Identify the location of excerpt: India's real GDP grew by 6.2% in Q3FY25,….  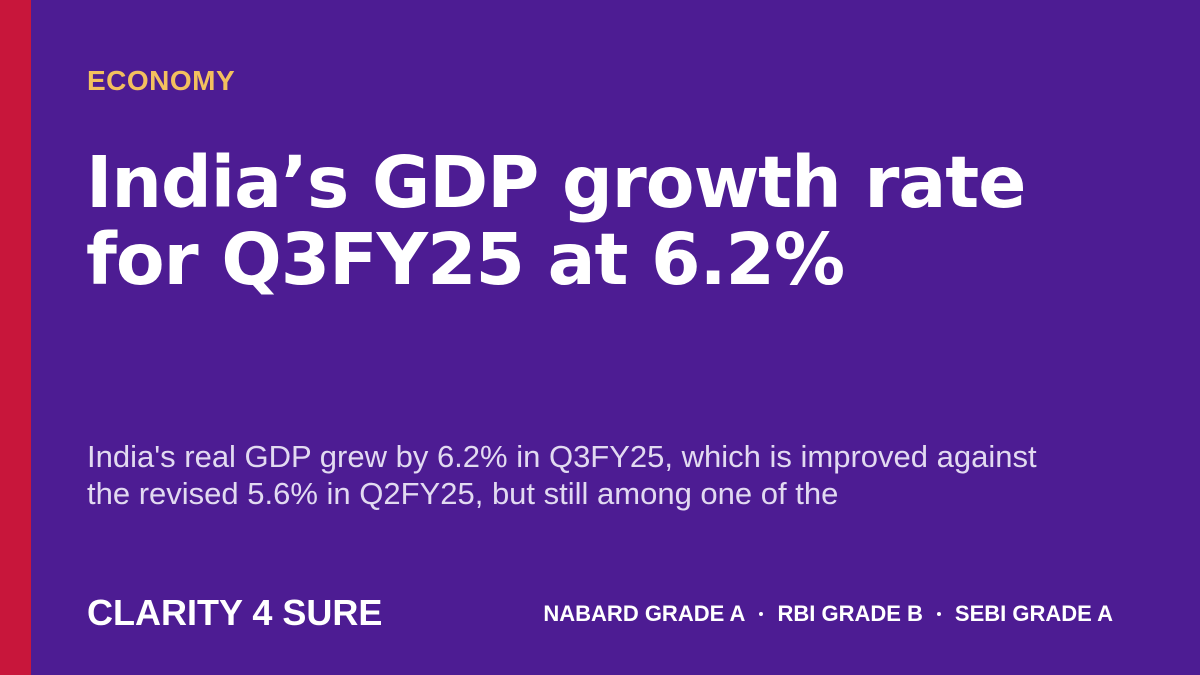
(562, 475).